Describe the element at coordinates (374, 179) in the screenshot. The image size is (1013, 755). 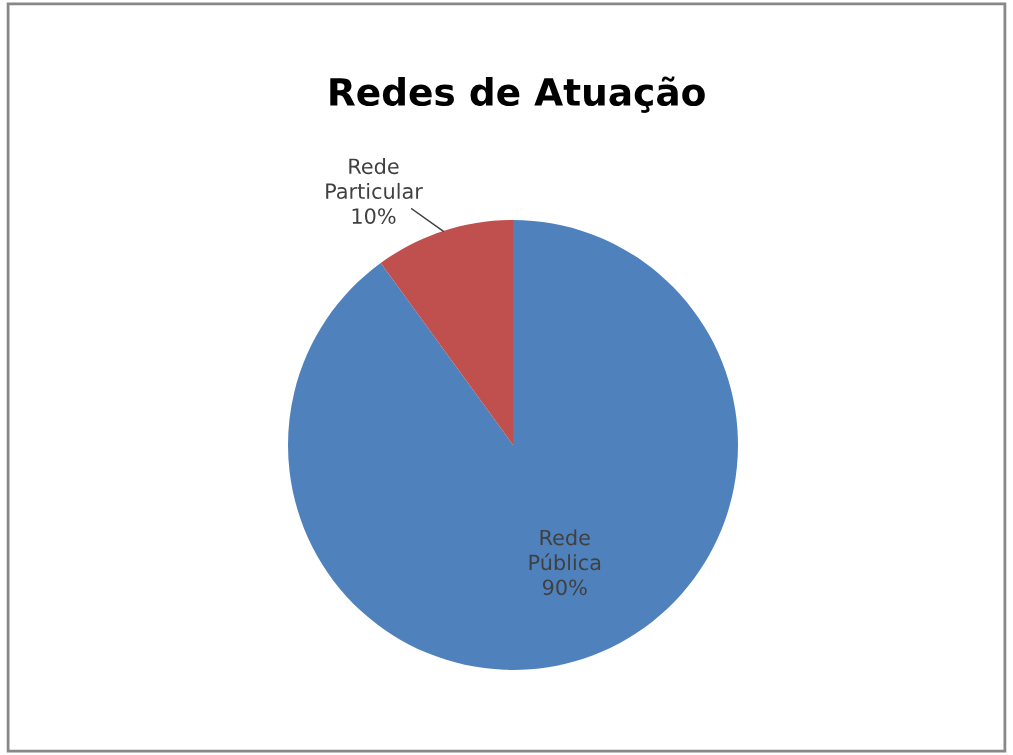
I see `slice-label: Rede Particular` at that location.